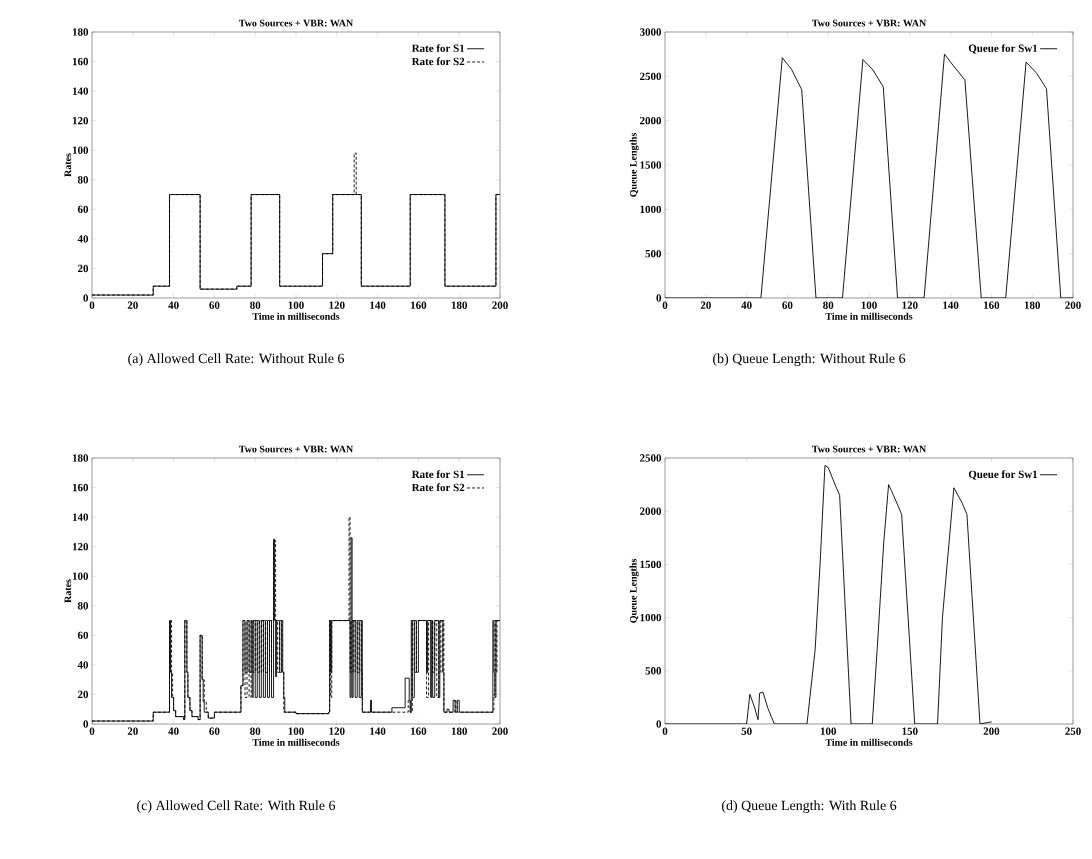 This screenshot has width=1092, height=859. What do you see at coordinates (809, 807) in the screenshot?
I see `text: (d) Queue Length: With Rule 6` at bounding box center [809, 807].